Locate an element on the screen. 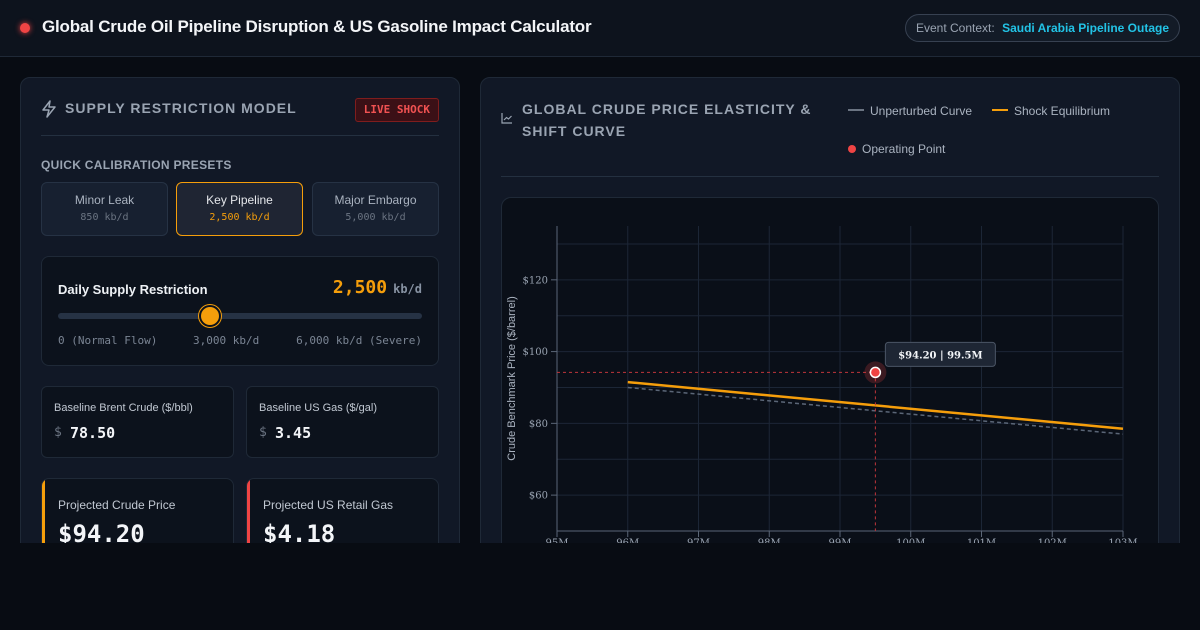 Image resolution: width=1200 pixels, height=630 pixels. legend-label: Unperturbed Curve is located at coordinates (921, 111).